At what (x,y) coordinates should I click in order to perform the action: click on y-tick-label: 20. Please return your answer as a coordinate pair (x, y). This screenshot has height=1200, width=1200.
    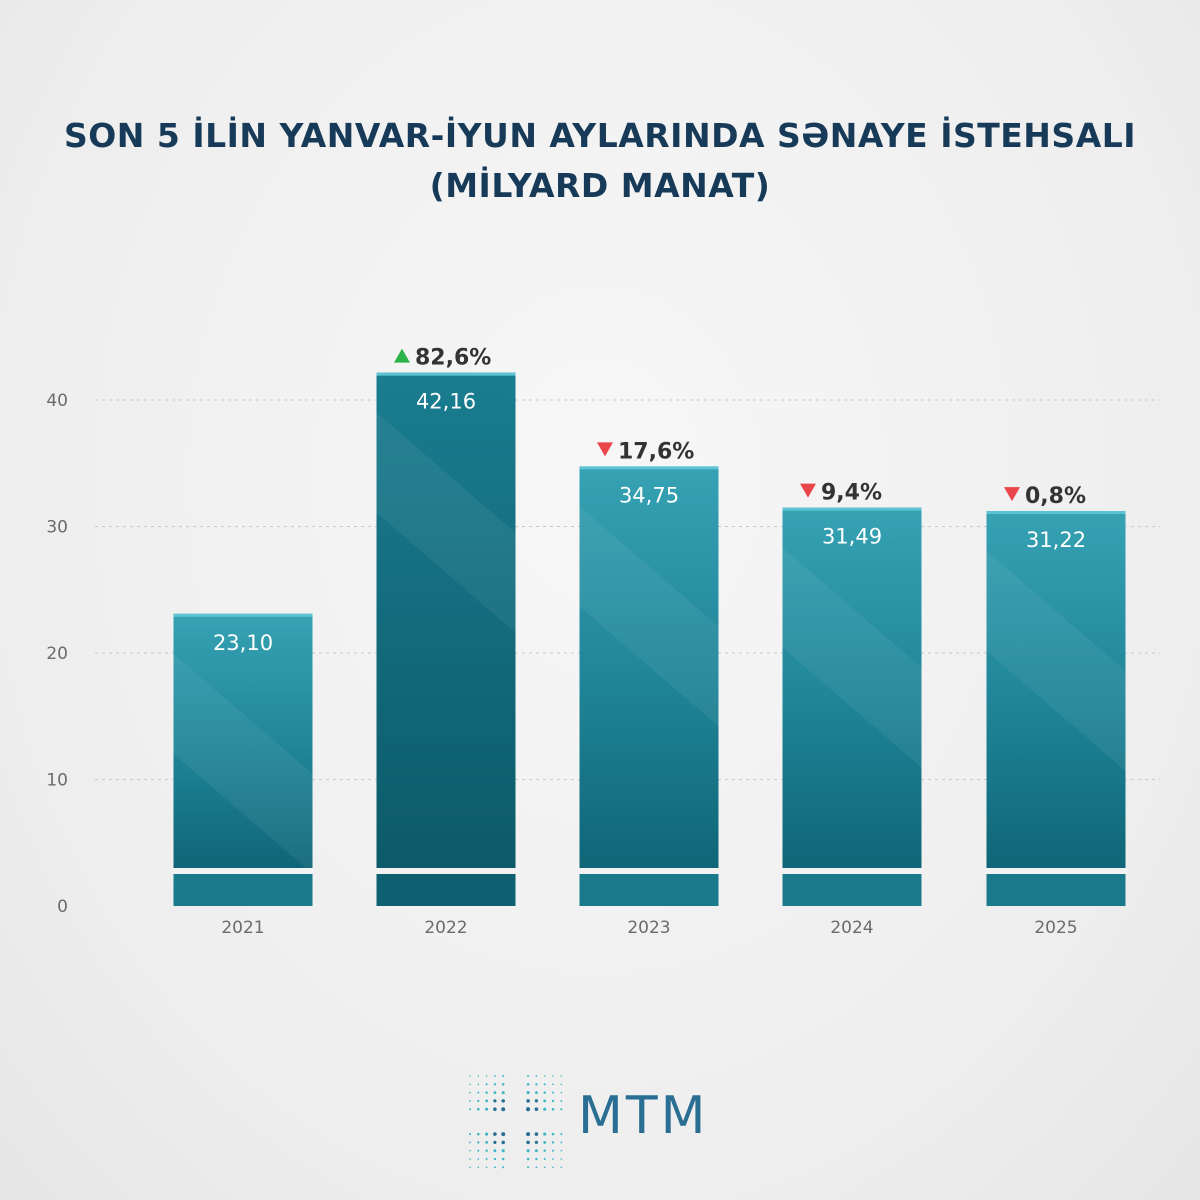
    Looking at the image, I should click on (57, 654).